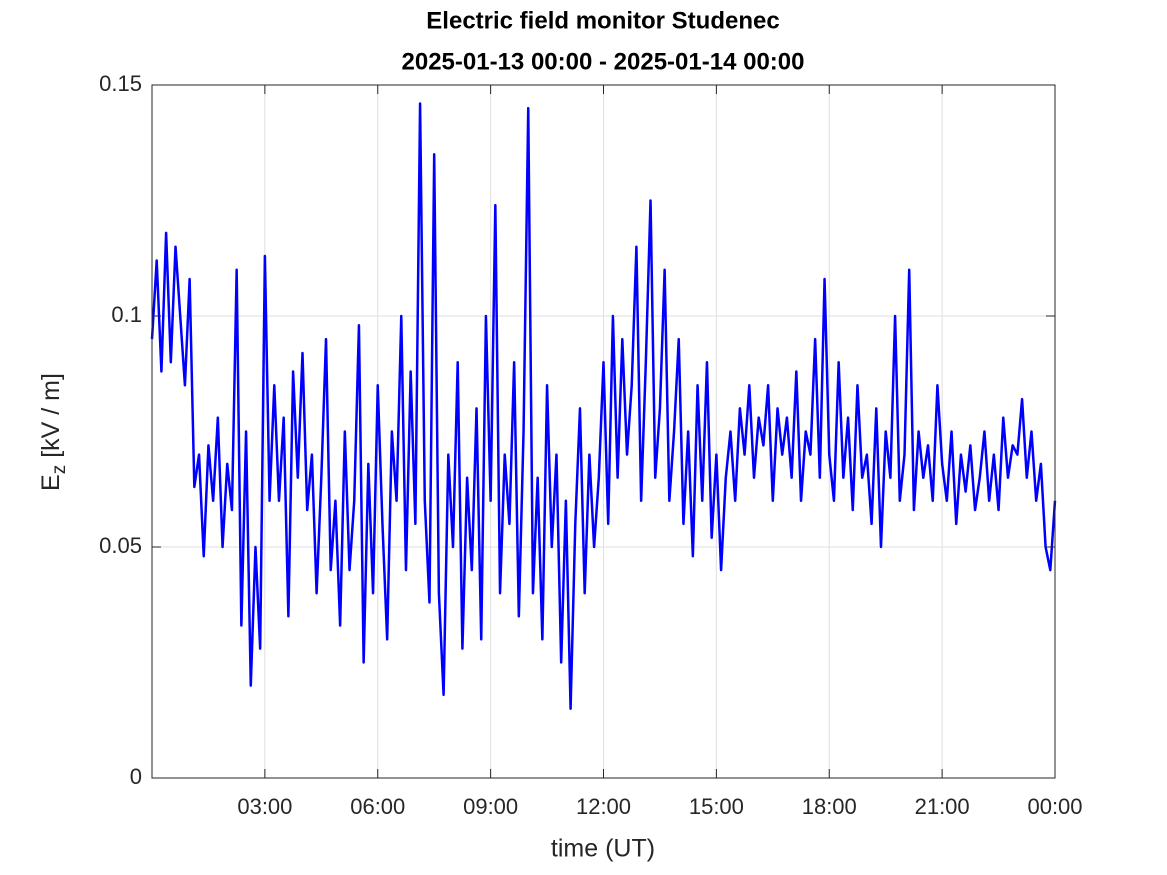 This screenshot has height=875, width=1167. I want to click on chart-title: Electric field monitor Studenec, so click(602, 20).